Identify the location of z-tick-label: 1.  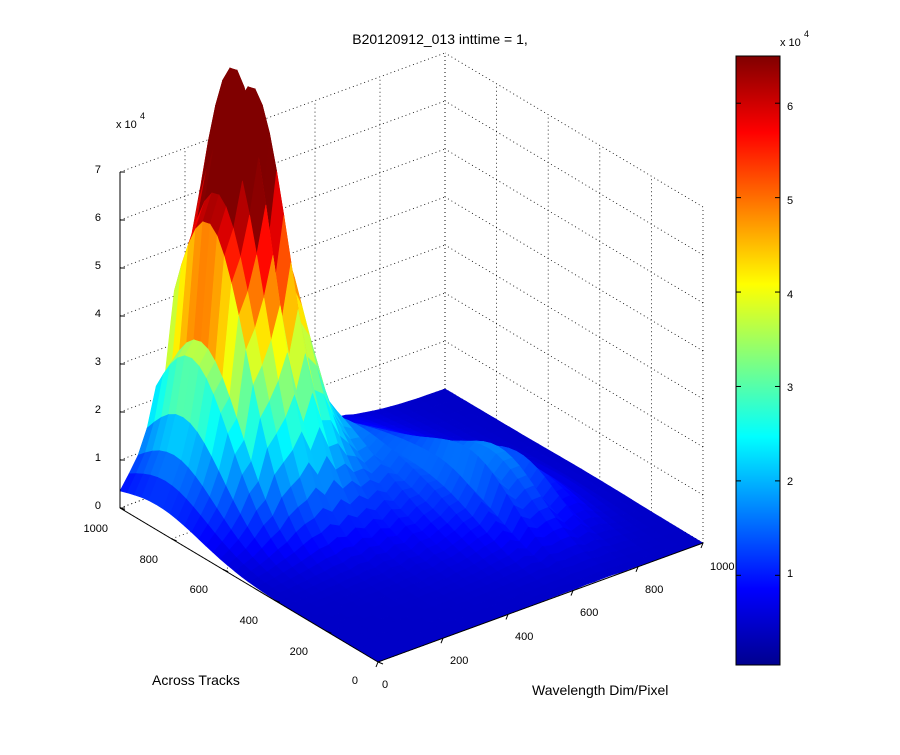
(98, 458).